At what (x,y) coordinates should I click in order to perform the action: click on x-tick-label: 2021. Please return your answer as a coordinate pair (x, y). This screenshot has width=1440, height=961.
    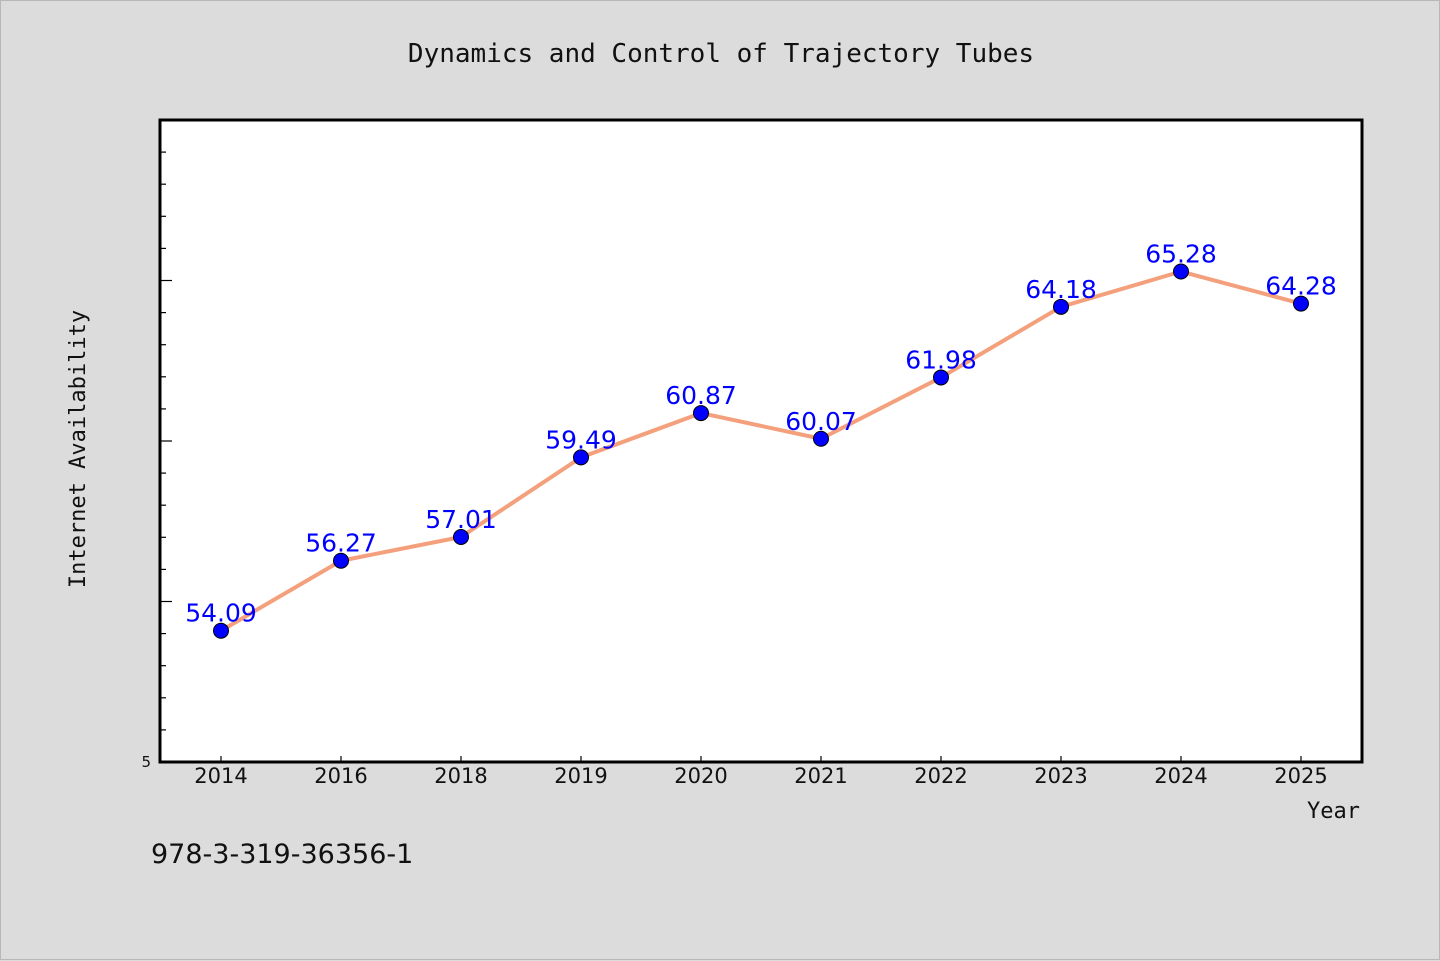
    Looking at the image, I should click on (820, 776).